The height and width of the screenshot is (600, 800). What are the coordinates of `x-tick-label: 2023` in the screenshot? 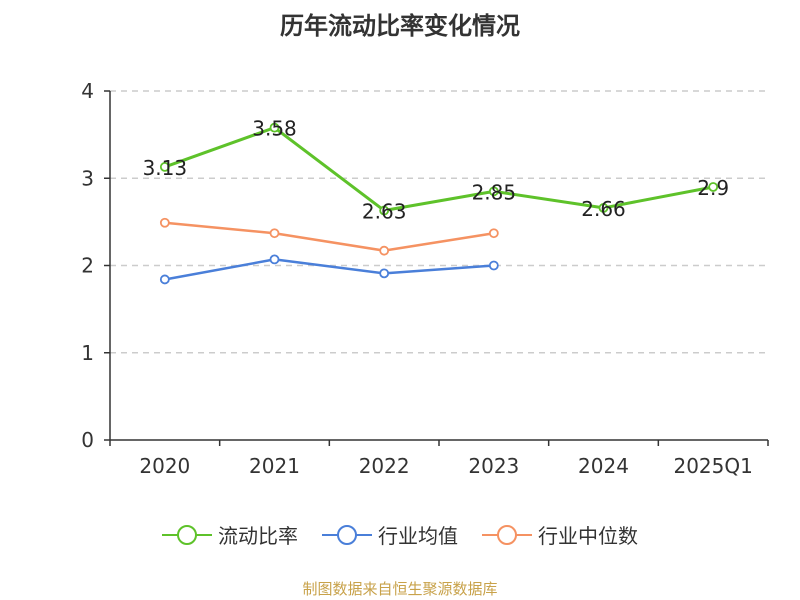 It's located at (493, 466).